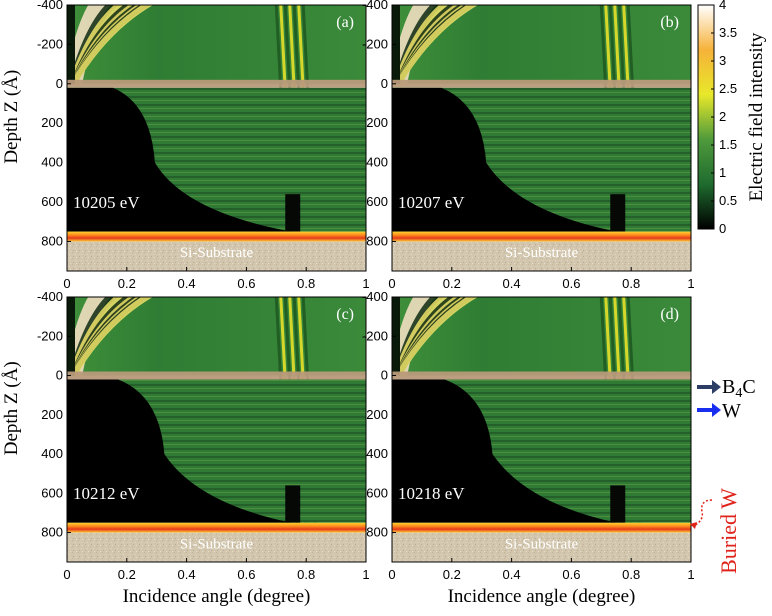  What do you see at coordinates (731, 411) in the screenshot?
I see `w-label: W` at bounding box center [731, 411].